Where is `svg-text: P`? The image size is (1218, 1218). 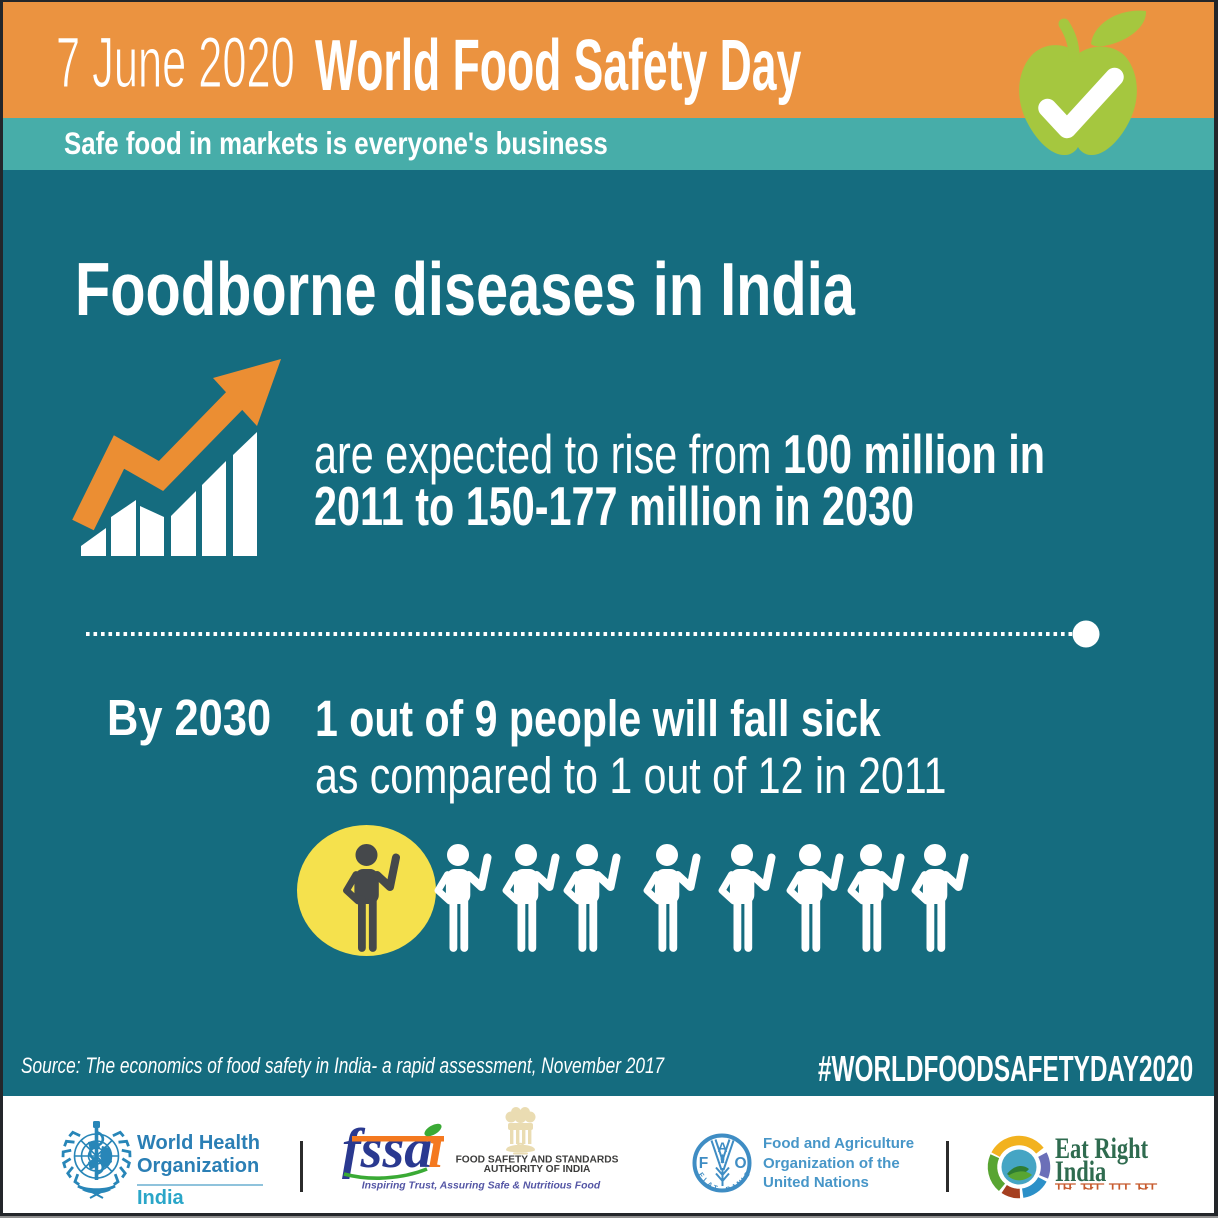
svg-text: P is located at coordinates (728, 1190).